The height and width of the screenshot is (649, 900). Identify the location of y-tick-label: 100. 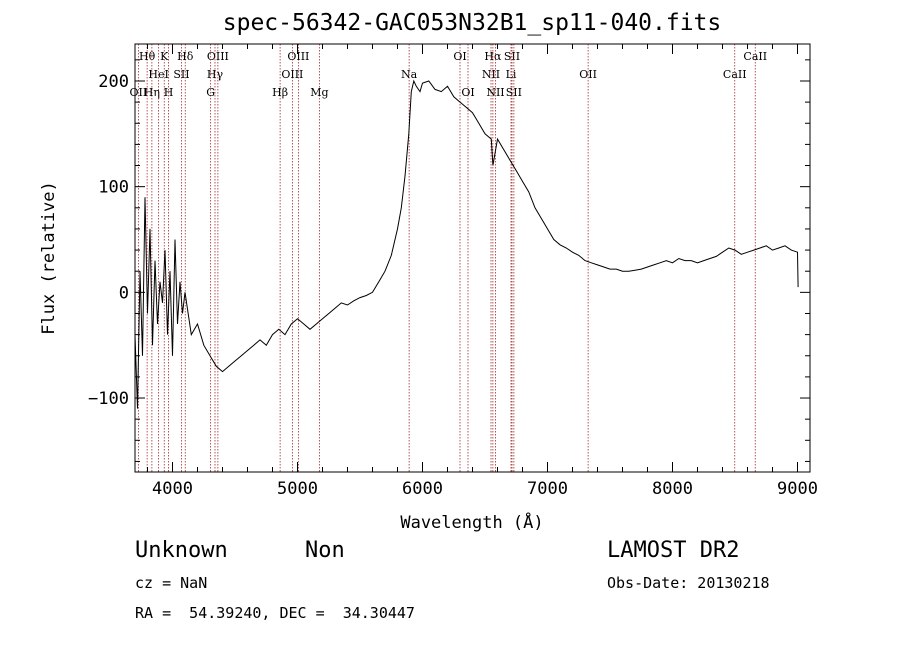
(113, 188).